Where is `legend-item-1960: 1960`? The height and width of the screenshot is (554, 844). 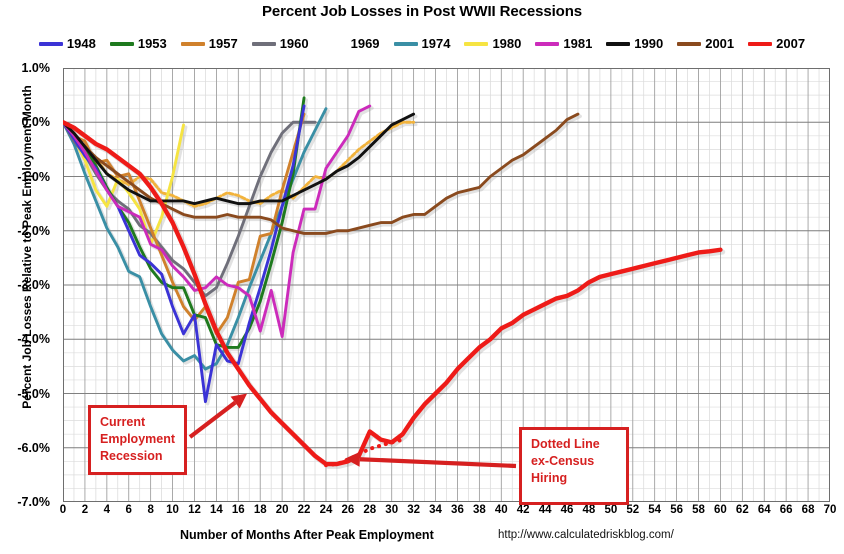
legend-item-1960: 1960 is located at coordinates (280, 43).